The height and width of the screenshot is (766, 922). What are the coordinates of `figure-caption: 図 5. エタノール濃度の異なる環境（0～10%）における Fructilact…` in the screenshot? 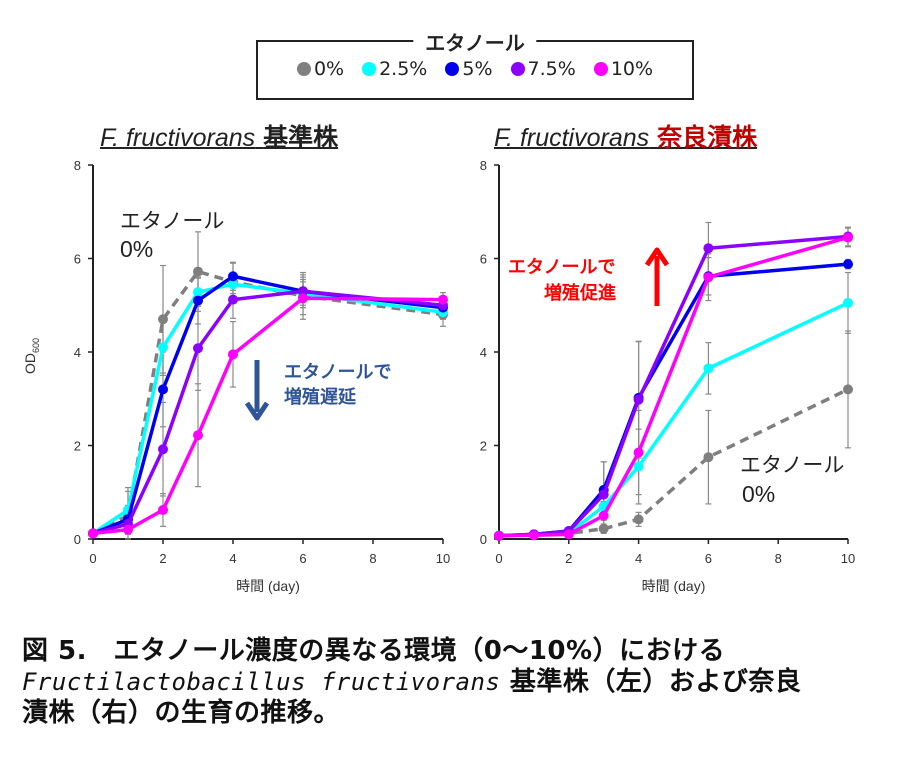 It's located at (462, 682).